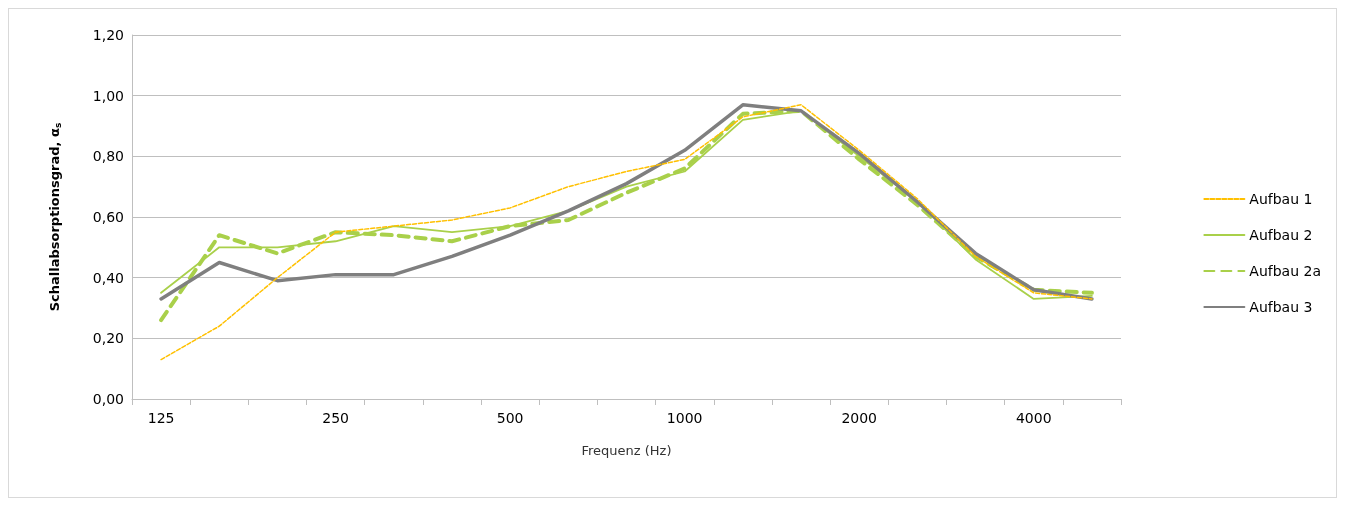  Describe the element at coordinates (335, 418) in the screenshot. I see `x-tick-label: 250` at that location.